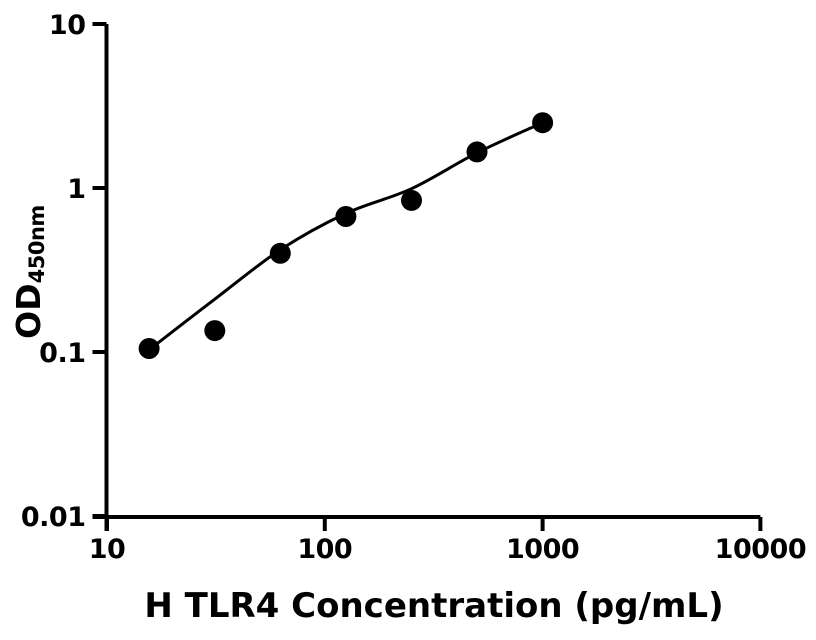 This screenshot has height=640, width=816. What do you see at coordinates (53, 517) in the screenshot?
I see `y-tick-label: 0.01` at bounding box center [53, 517].